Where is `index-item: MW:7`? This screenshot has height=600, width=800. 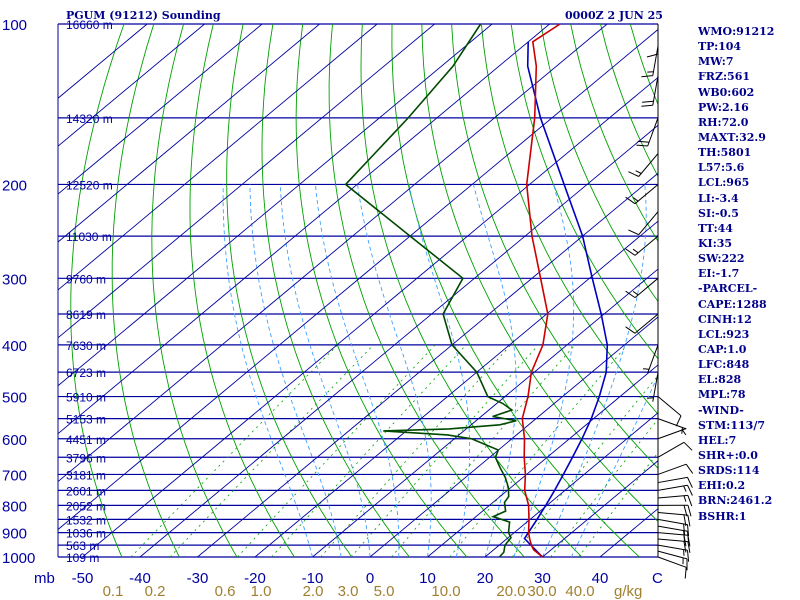 index-item: MW:7 is located at coordinates (716, 62).